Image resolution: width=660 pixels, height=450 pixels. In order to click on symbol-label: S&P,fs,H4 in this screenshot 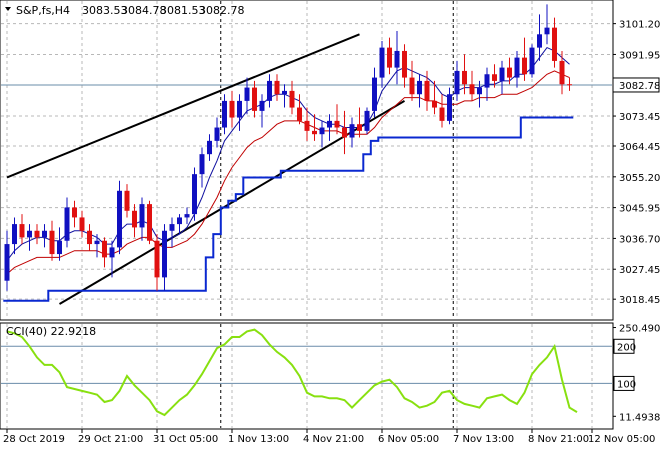, I will do `click(43, 10)`.